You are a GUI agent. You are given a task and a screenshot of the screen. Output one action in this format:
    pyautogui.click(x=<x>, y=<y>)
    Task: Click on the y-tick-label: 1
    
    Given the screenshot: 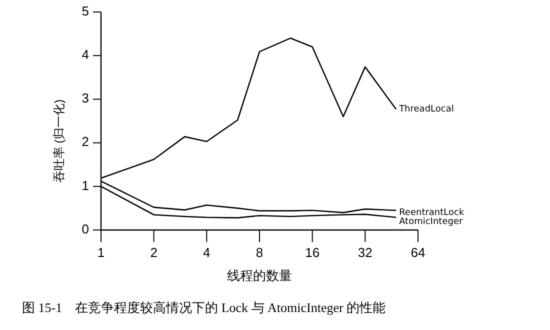 What is the action you would take?
    pyautogui.click(x=85, y=185)
    